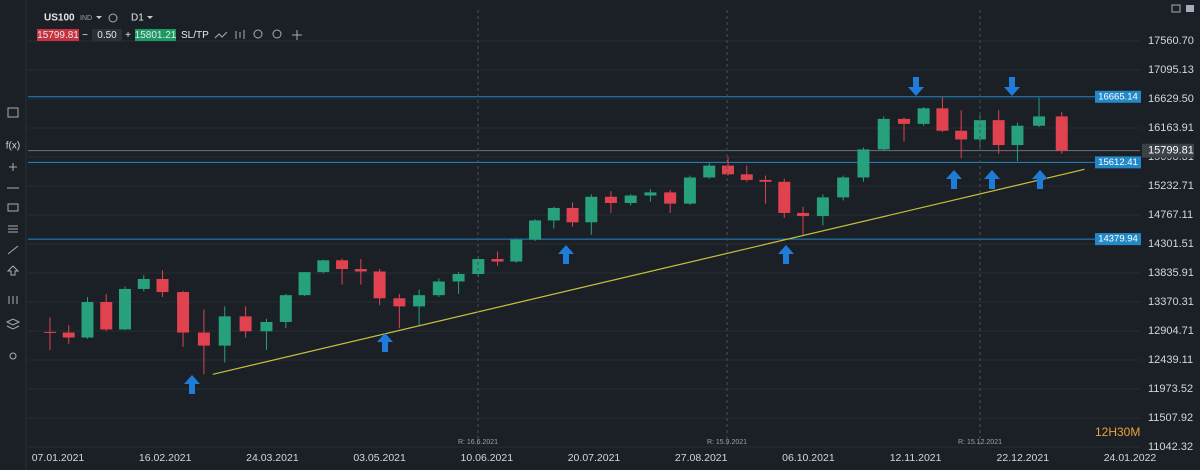  I want to click on y-tick-label: 12439.11, so click(1170, 360).